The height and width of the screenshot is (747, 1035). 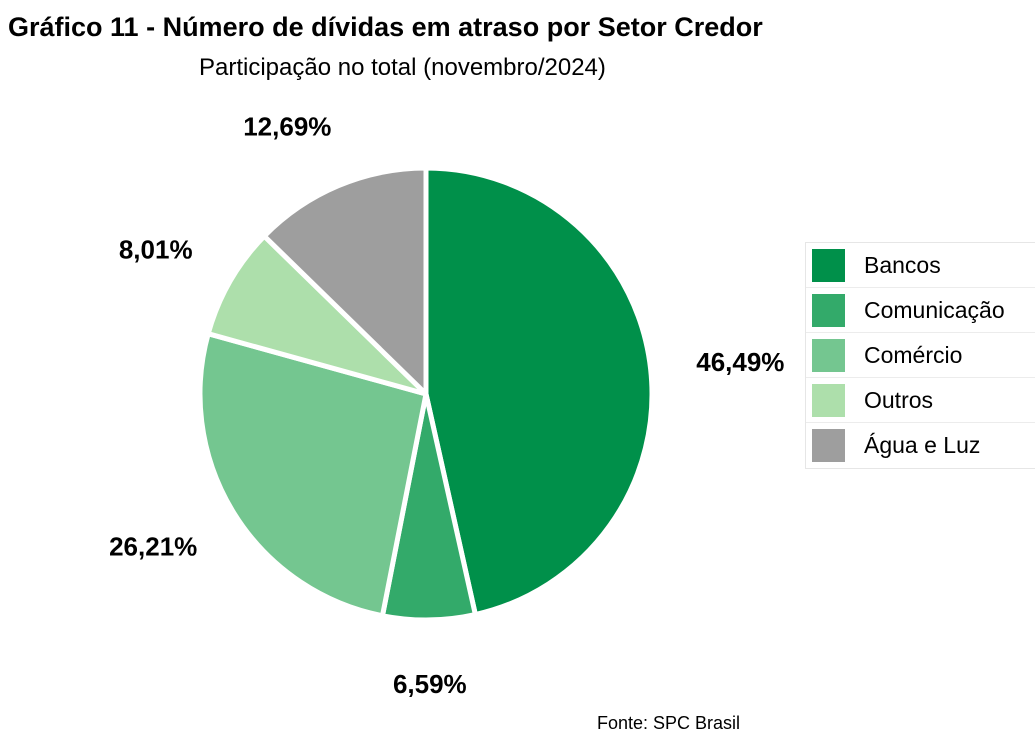 I want to click on pie-slice-comercio, so click(x=313, y=475).